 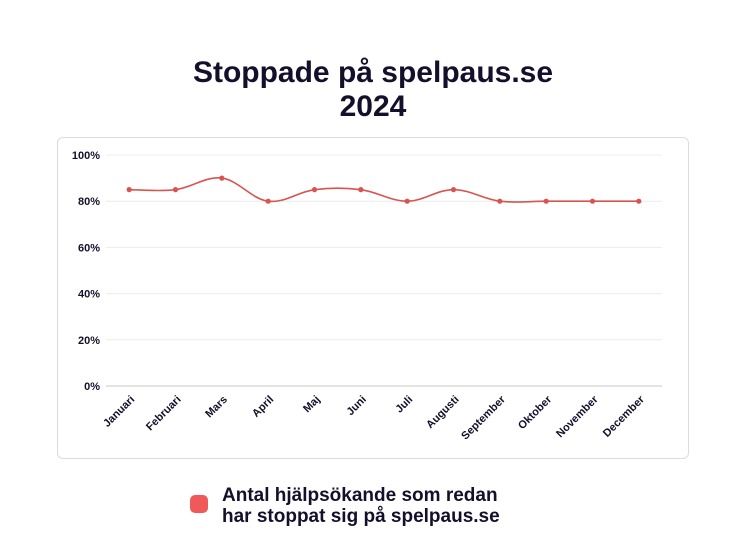 What do you see at coordinates (92, 387) in the screenshot?
I see `y-tick-label: 0%` at bounding box center [92, 387].